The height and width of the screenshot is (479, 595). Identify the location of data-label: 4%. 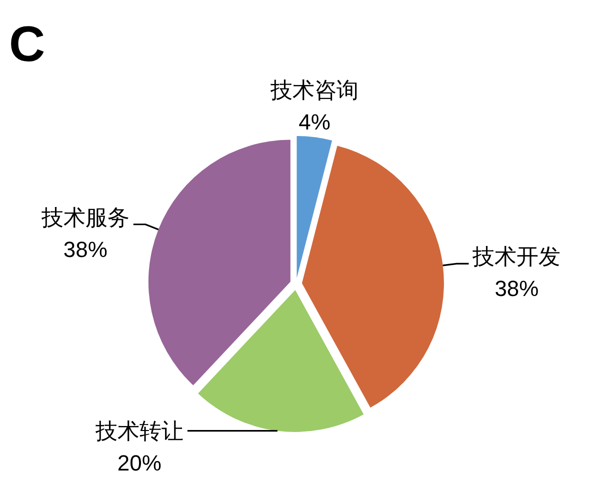
(314, 122).